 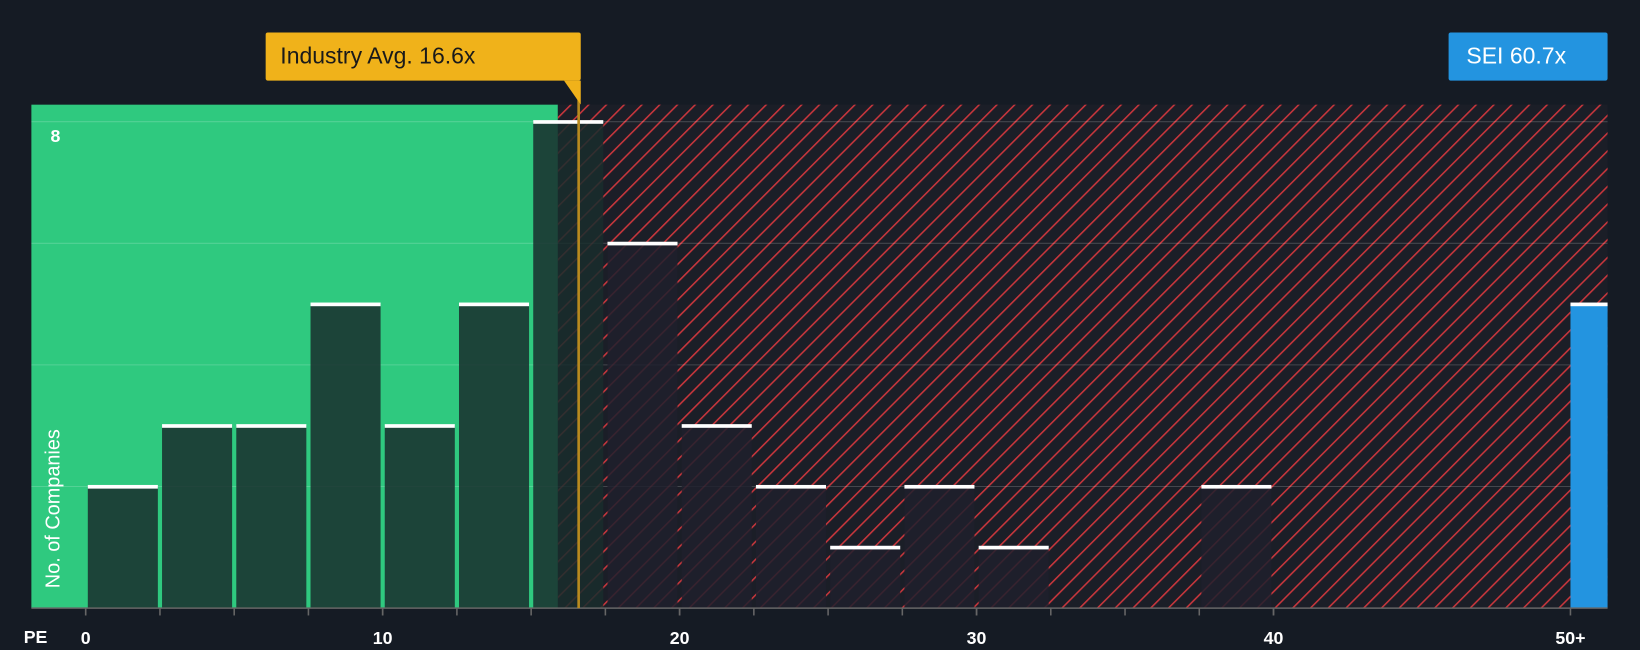 I want to click on y-tick-label: 8, so click(x=55, y=136).